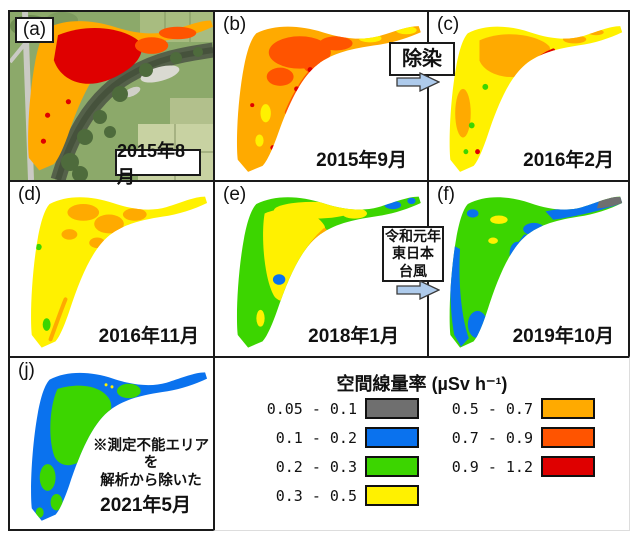 This screenshot has height=536, width=640. What do you see at coordinates (448, 24) in the screenshot?
I see `panel-letter-c: (c)` at bounding box center [448, 24].